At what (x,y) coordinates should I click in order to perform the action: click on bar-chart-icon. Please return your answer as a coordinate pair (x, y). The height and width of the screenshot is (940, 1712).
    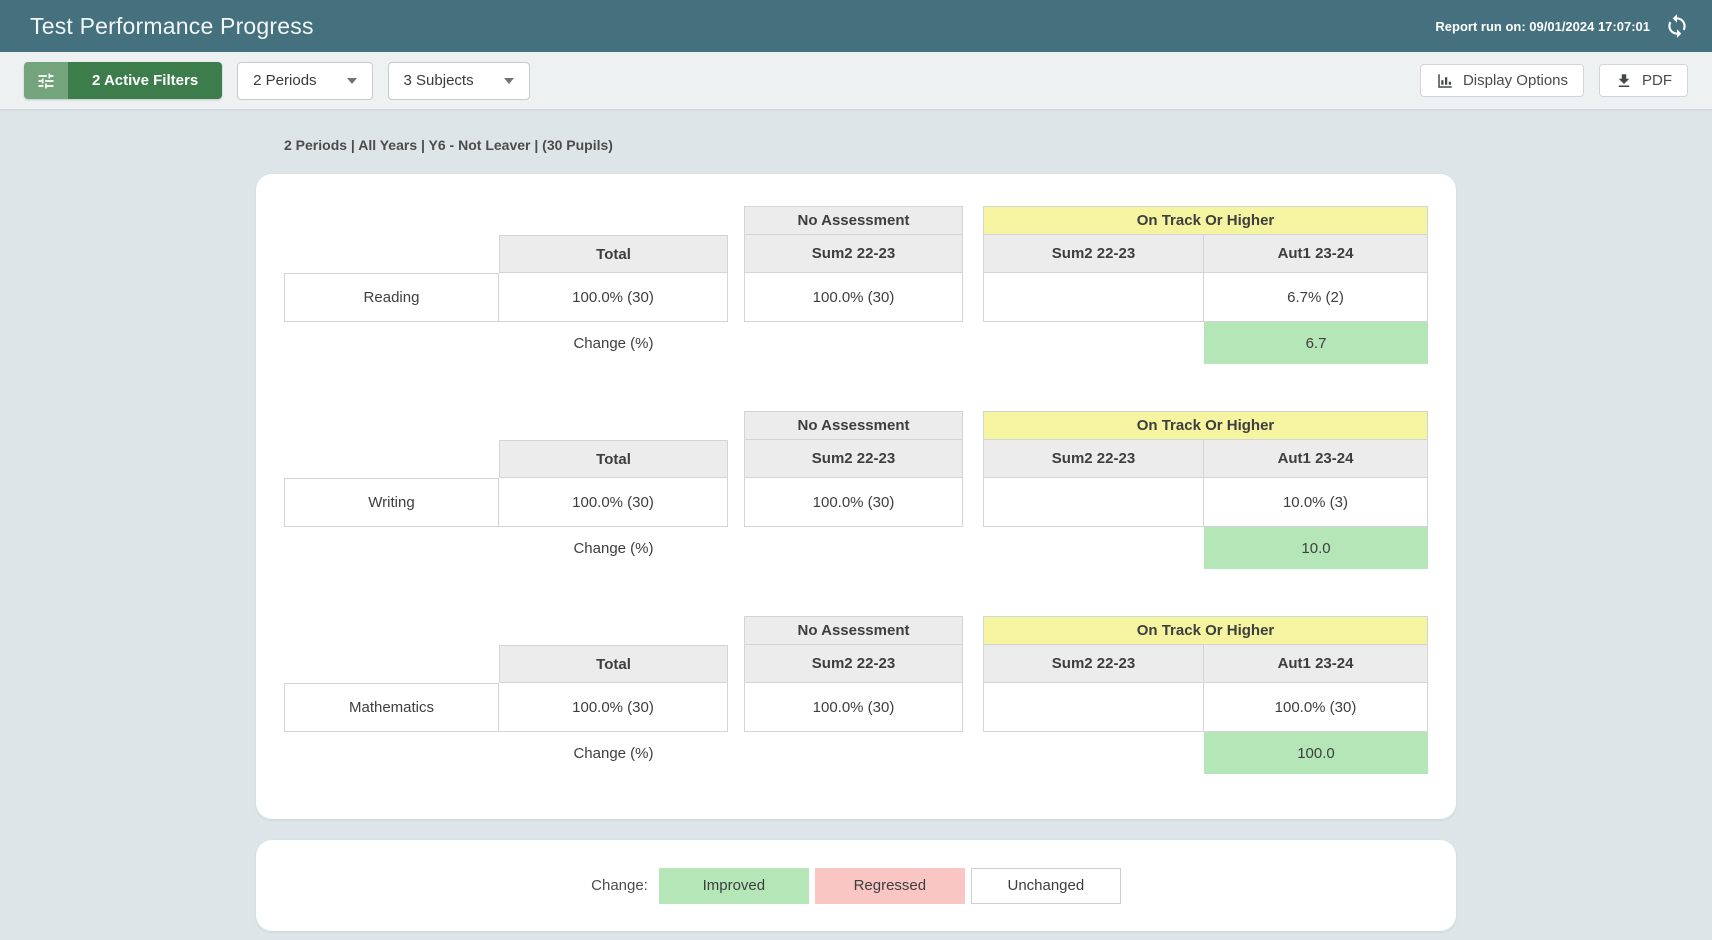
    Looking at the image, I should click on (1445, 80).